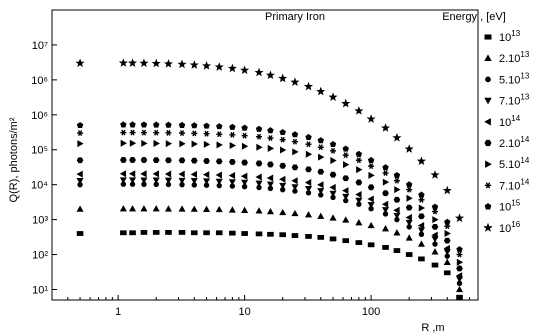 The width and height of the screenshot is (539, 336). Describe the element at coordinates (474, 17) in the screenshot. I see `legend-title: Energy , [eV]` at that location.